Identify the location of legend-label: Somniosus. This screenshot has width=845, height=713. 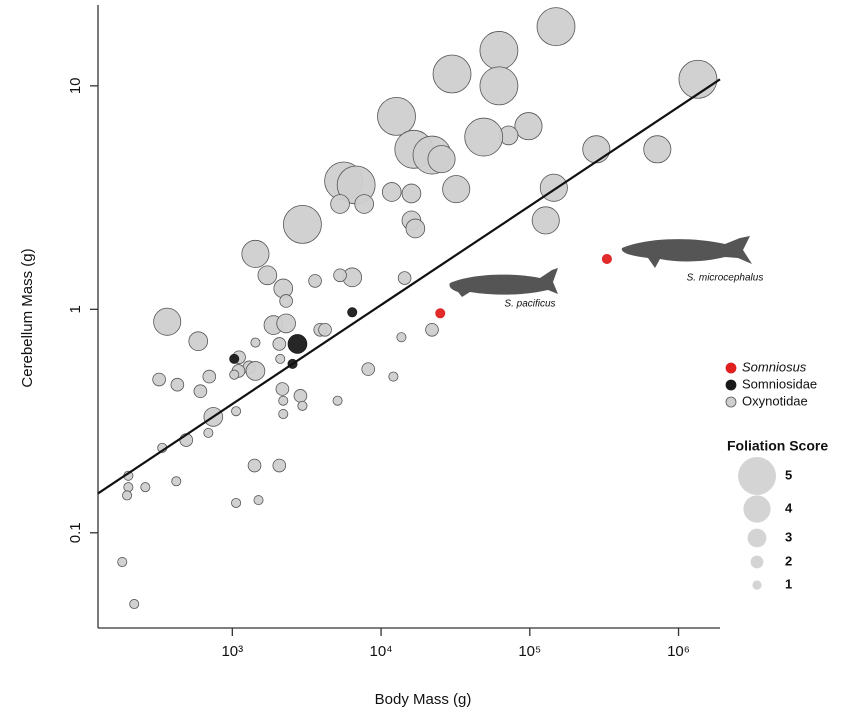
(774, 366).